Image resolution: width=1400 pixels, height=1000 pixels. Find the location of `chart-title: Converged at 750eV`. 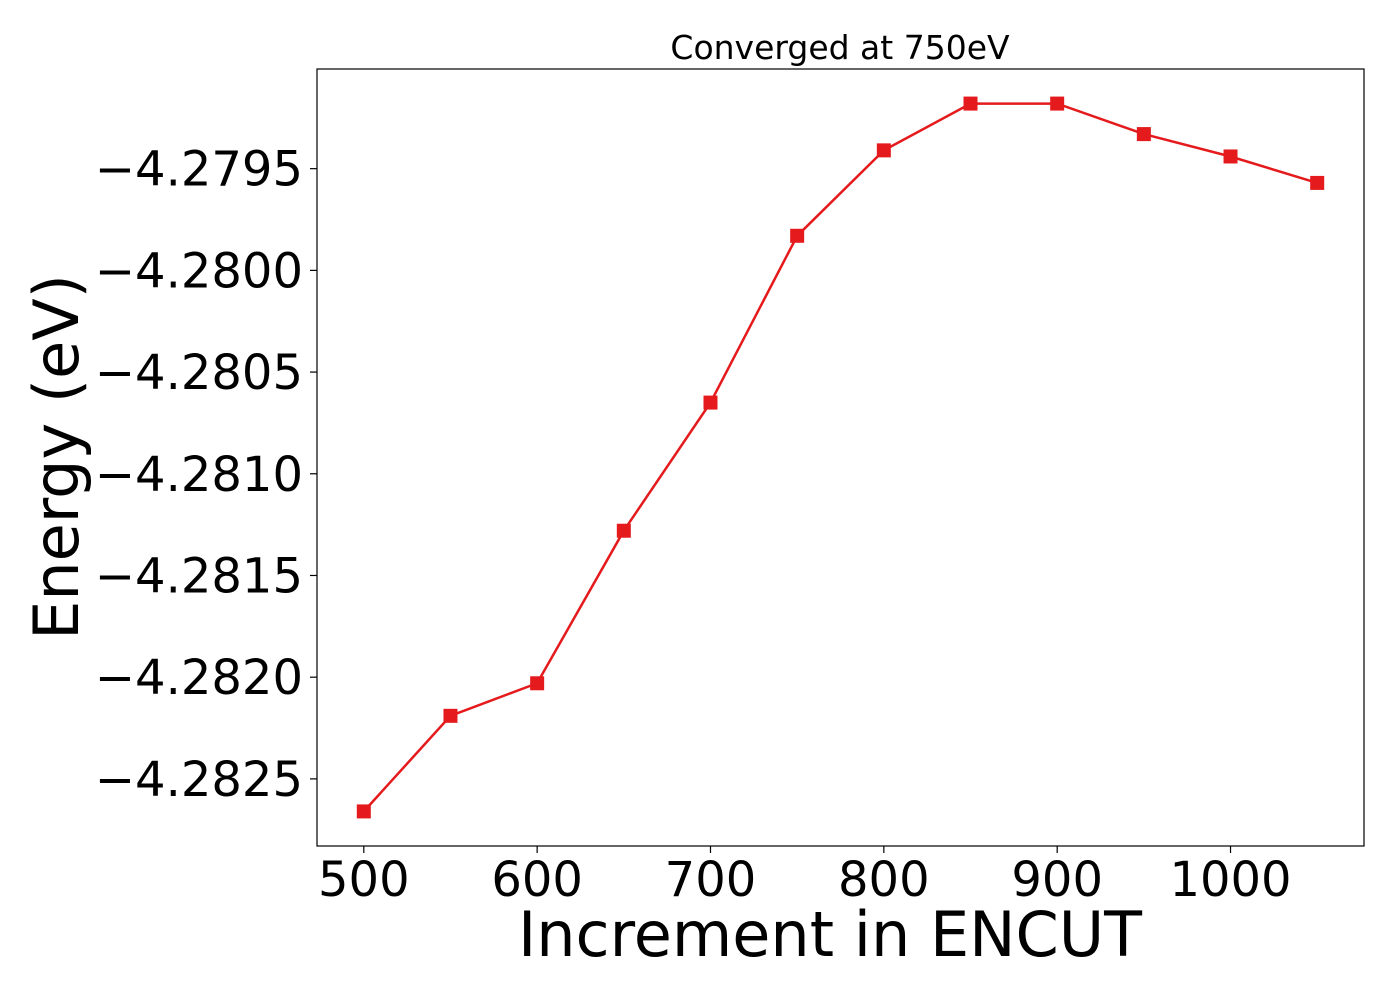

chart-title: Converged at 750eV is located at coordinates (840, 47).